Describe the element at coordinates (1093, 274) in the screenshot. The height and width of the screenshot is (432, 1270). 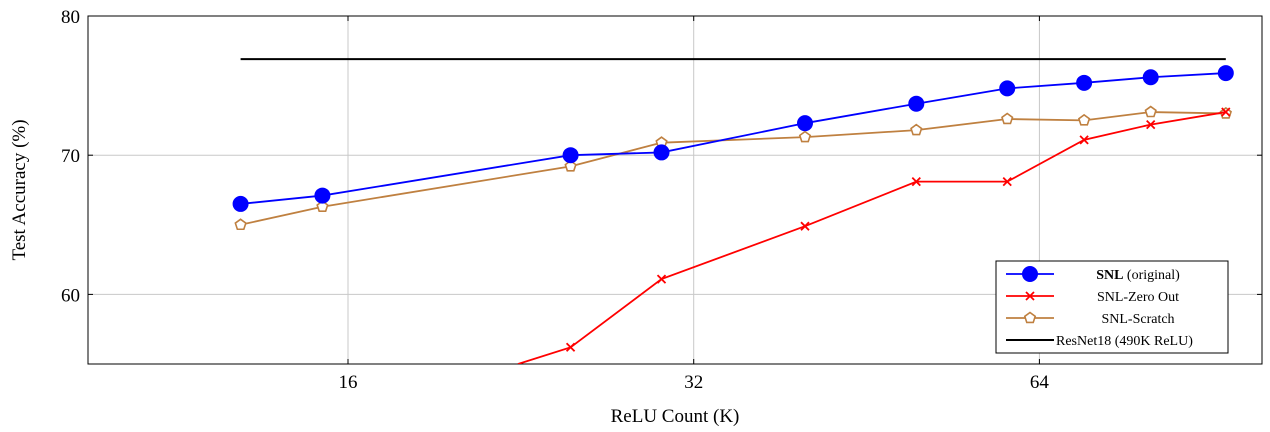
I see `legend-entry: SNL (original)` at that location.